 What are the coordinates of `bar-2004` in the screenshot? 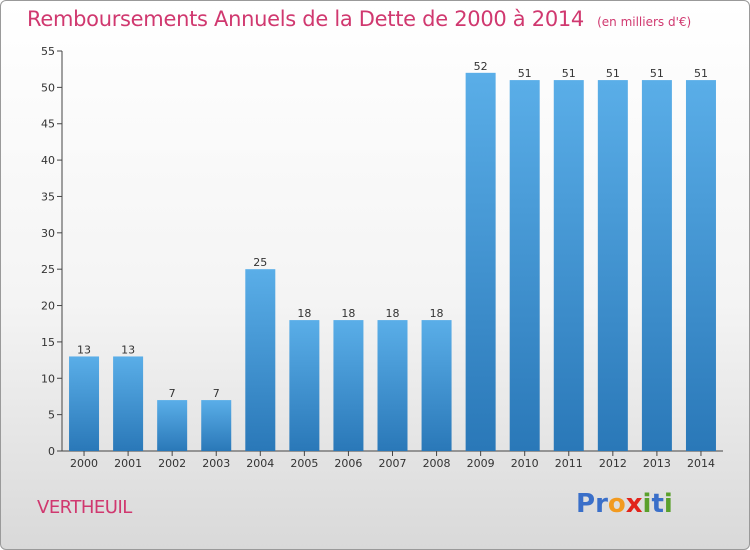 It's located at (260, 360).